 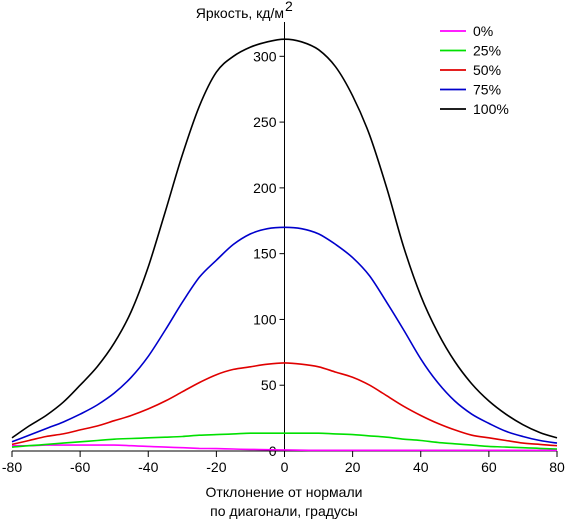 I want to click on y-axis-title-text: Яркость, кд/м, so click(x=240, y=13).